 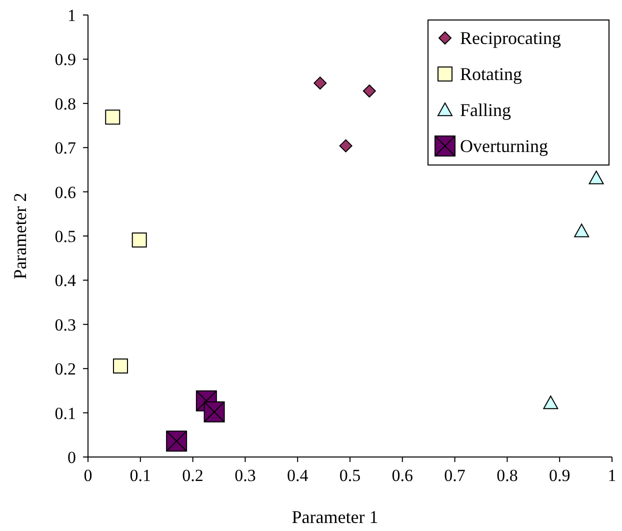 I want to click on x-tick-label: 0.2, so click(x=193, y=475).